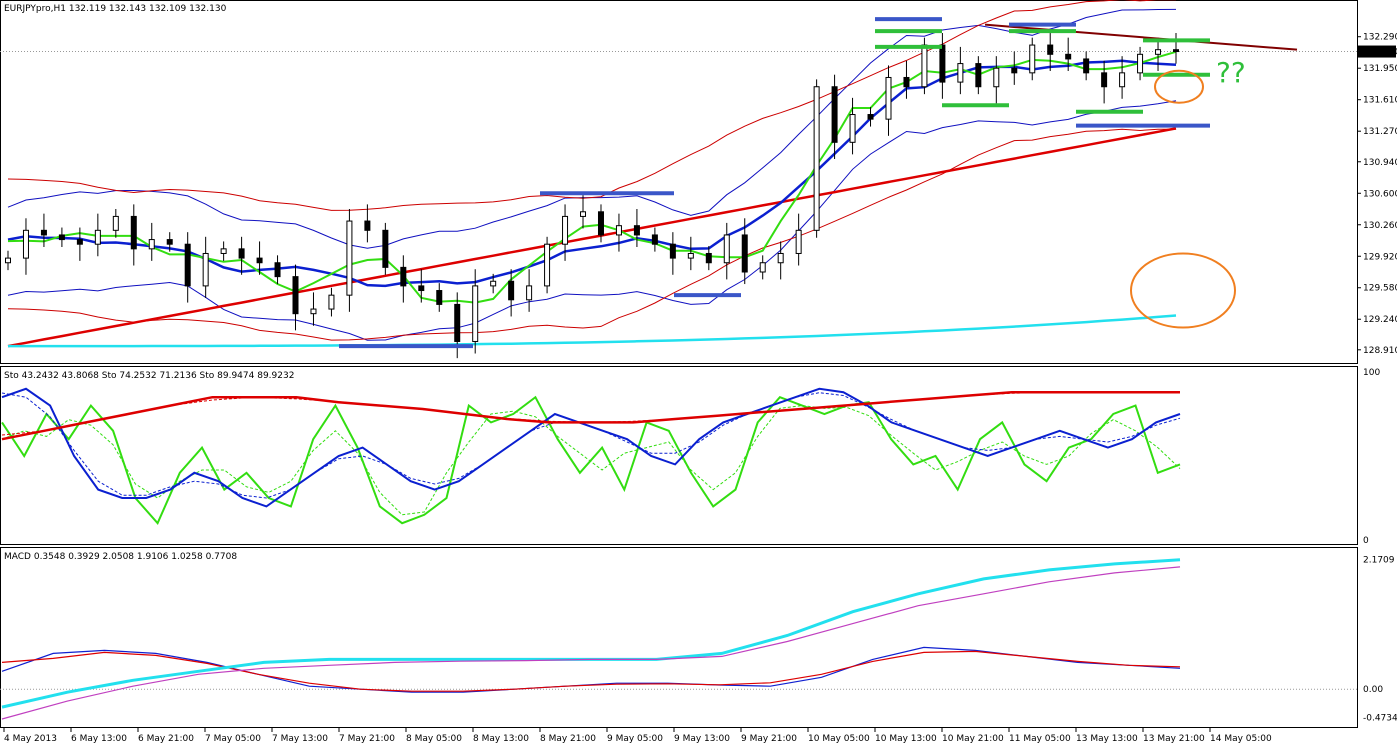  What do you see at coordinates (702, 739) in the screenshot?
I see `x-tick-label: 9 May 13:00` at bounding box center [702, 739].